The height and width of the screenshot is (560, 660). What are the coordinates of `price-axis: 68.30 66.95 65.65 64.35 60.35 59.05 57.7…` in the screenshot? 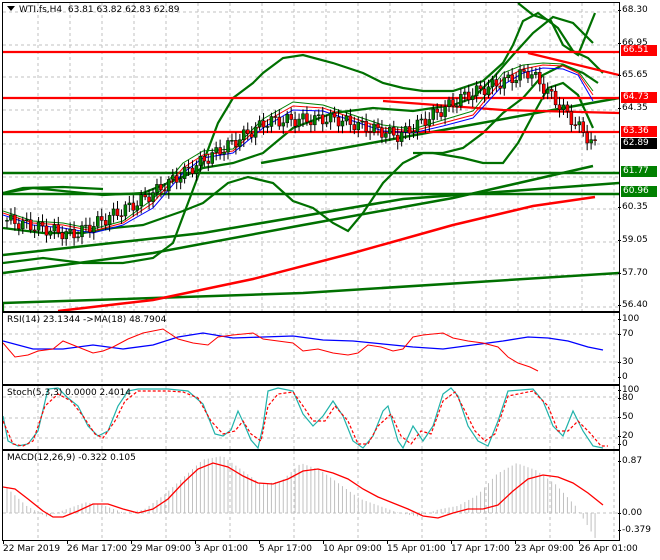 It's located at (639, 156).